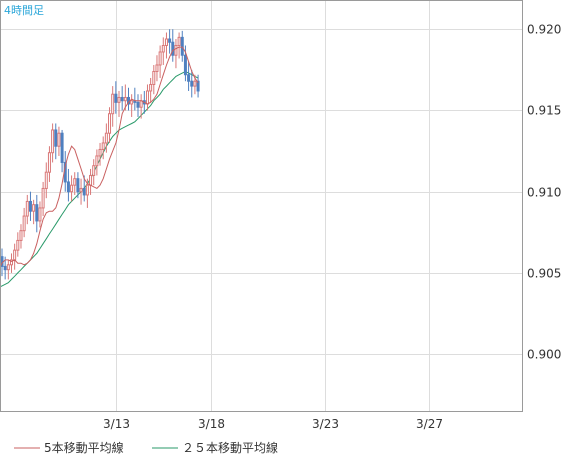 The height and width of the screenshot is (462, 574). What do you see at coordinates (230, 447) in the screenshot?
I see `legend-label-ma25: ２５本移動平均線` at bounding box center [230, 447].